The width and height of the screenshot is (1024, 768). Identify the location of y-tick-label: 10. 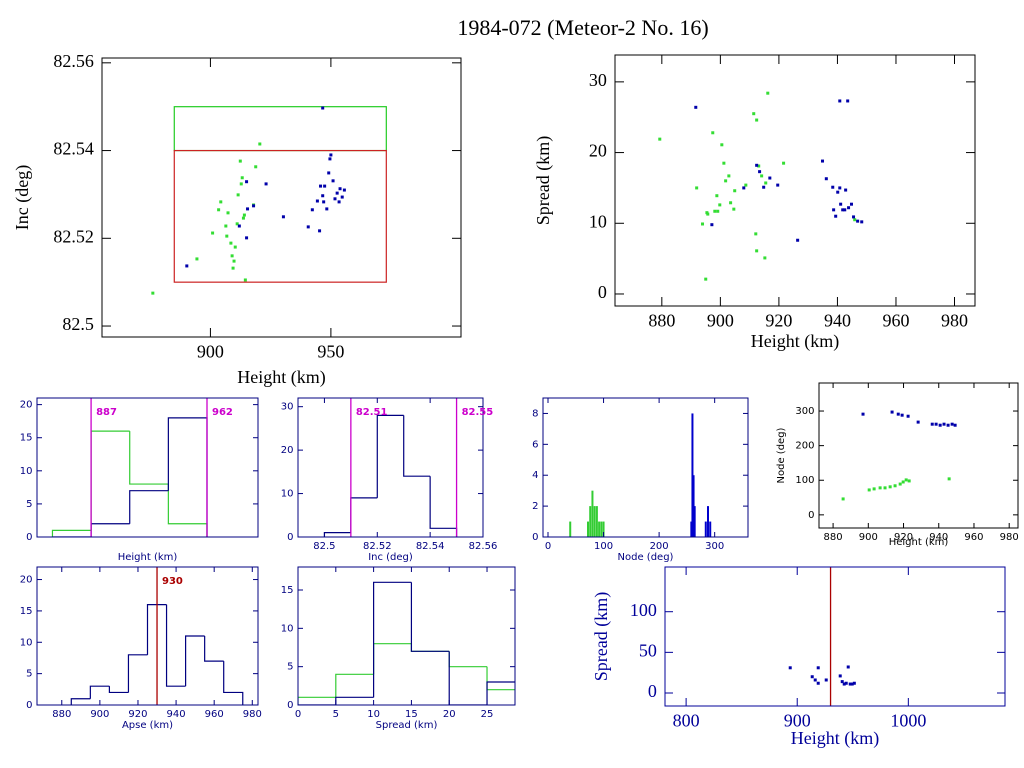
(26, 471).